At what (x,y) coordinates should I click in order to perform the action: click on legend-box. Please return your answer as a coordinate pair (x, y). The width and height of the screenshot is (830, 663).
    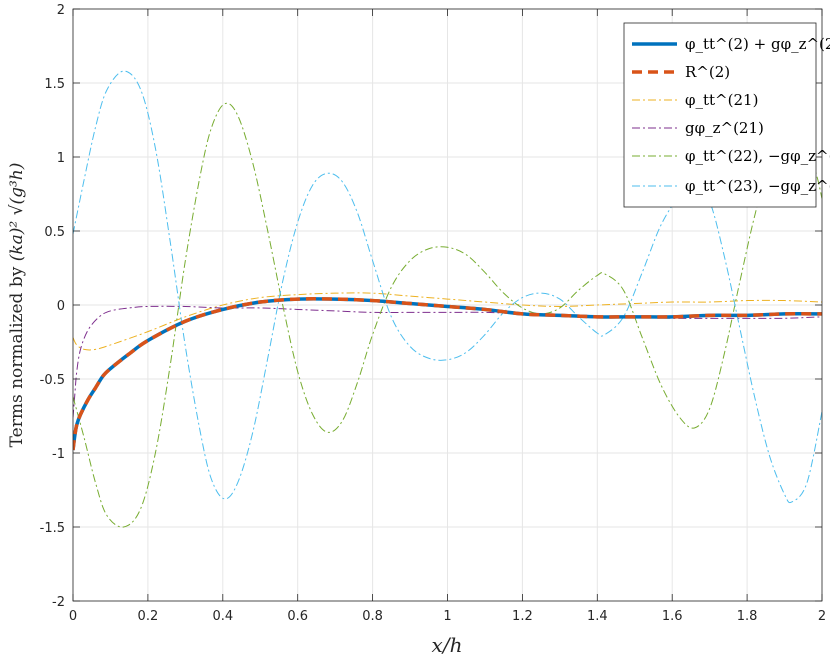
    Looking at the image, I should click on (720, 115).